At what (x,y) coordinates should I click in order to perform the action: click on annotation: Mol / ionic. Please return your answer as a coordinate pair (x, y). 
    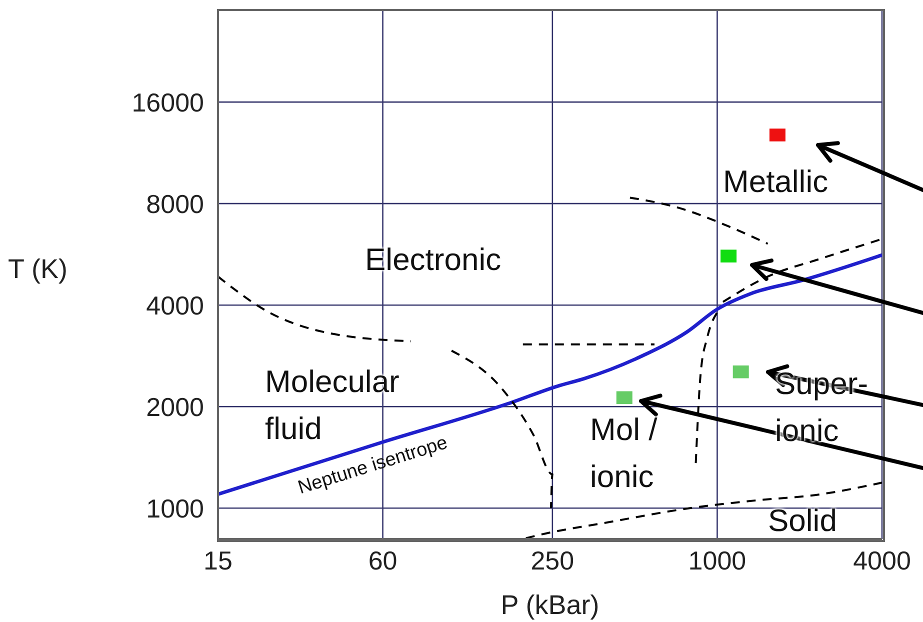
    Looking at the image, I should click on (624, 453).